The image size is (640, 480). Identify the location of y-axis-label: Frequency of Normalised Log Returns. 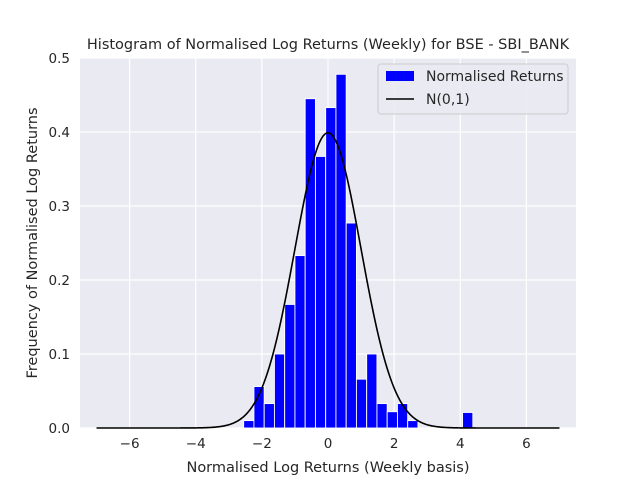
(33, 242).